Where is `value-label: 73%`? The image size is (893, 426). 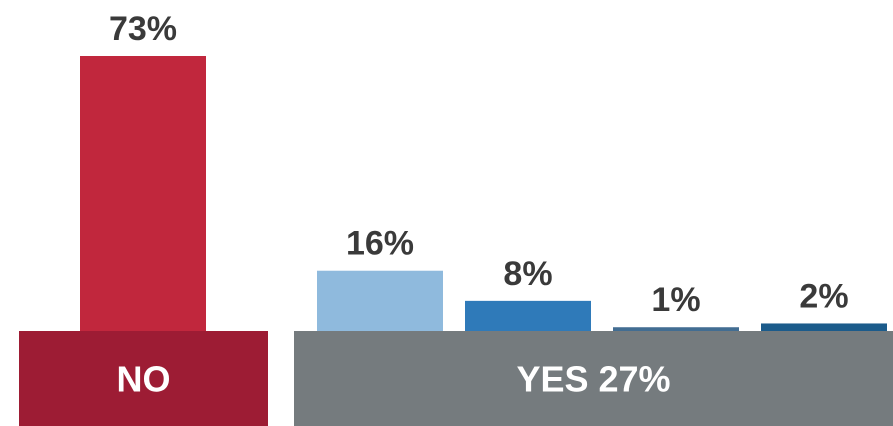
value-label: 73% is located at coordinates (143, 29).